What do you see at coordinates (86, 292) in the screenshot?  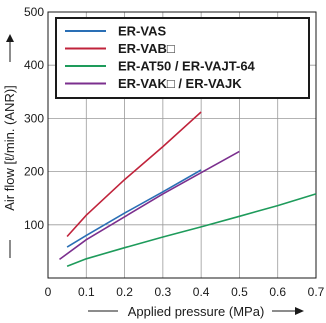 I see `x-tick-label: 0.1` at bounding box center [86, 292].